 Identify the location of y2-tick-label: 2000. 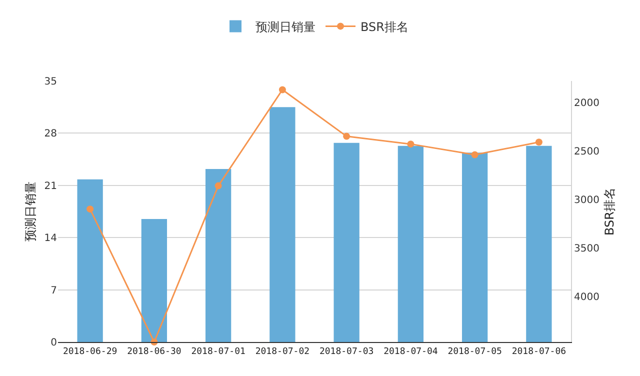
(587, 103).